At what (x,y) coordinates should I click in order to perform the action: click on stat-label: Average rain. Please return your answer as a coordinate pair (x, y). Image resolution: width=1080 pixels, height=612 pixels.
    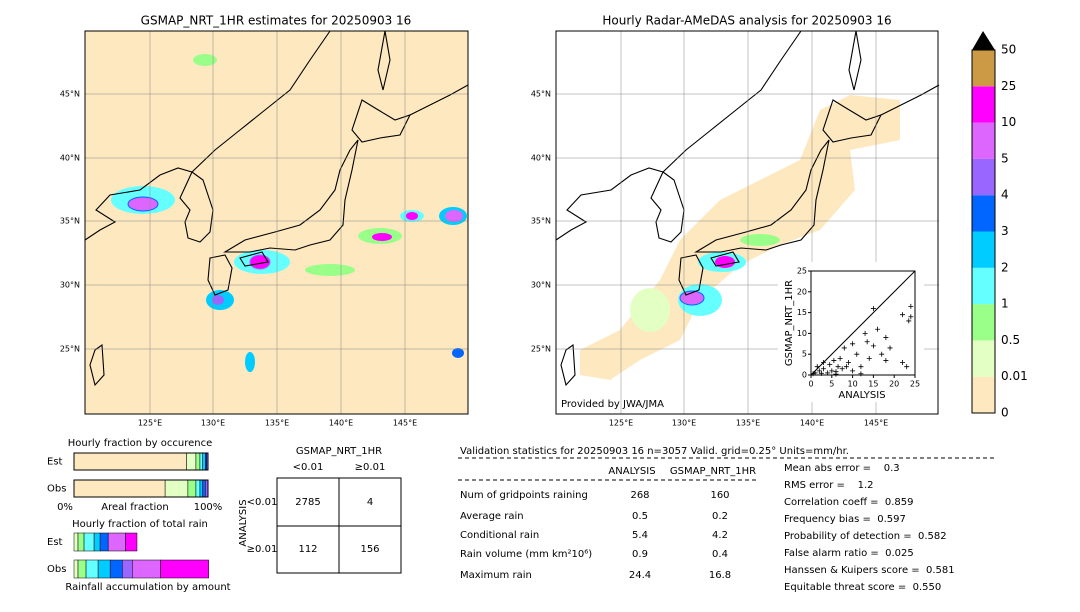
    Looking at the image, I should click on (492, 516).